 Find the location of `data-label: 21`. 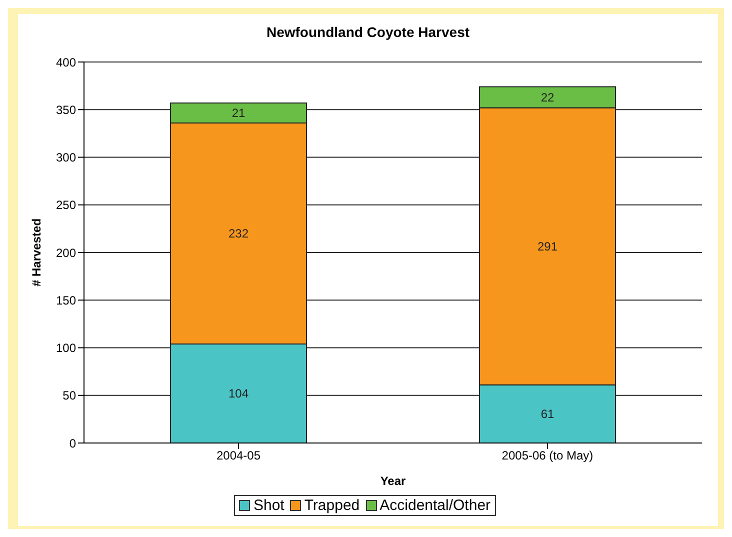

data-label: 21 is located at coordinates (239, 113).